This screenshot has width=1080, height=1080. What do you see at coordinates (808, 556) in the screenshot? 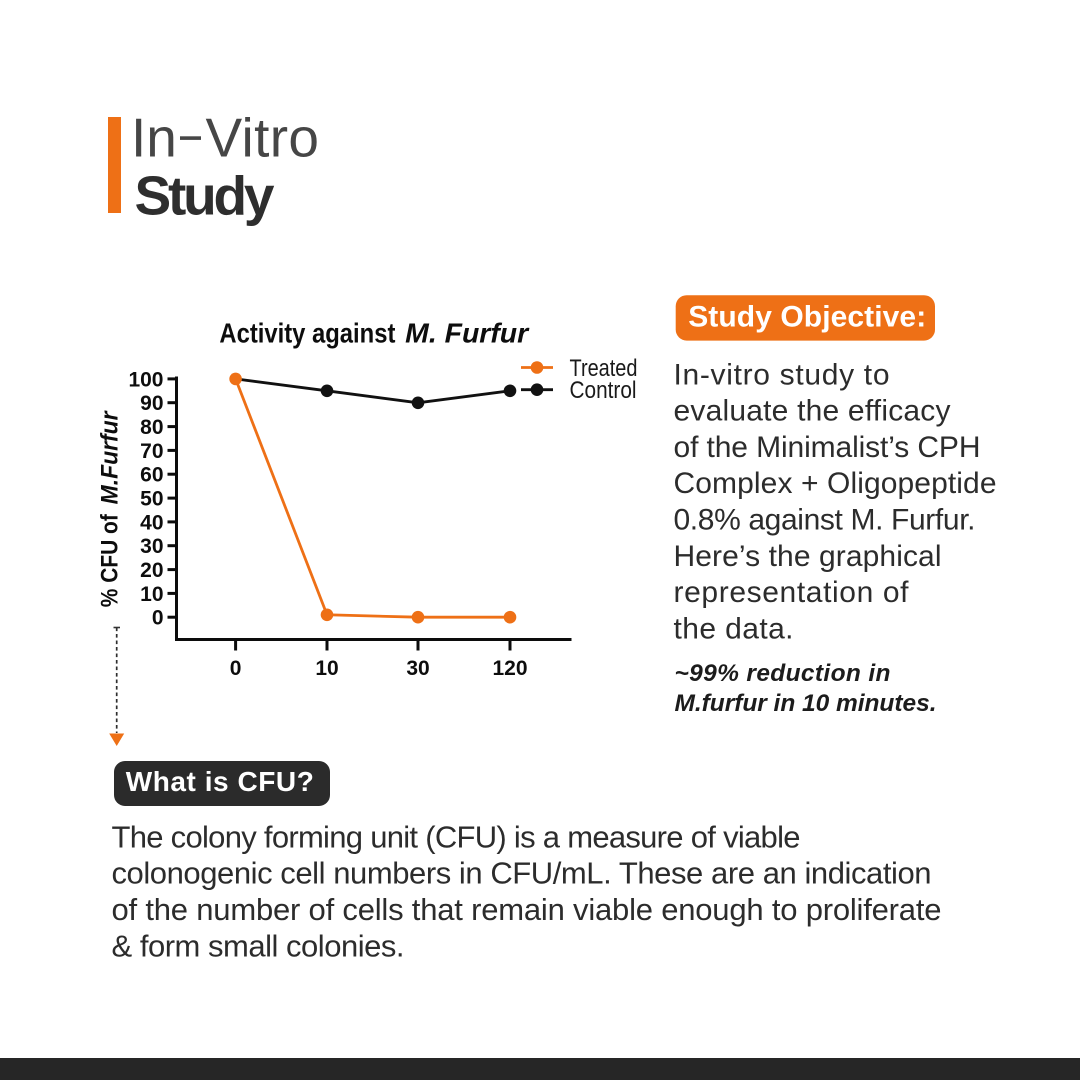
I see `svg-text: Here’s the graphical` at bounding box center [808, 556].